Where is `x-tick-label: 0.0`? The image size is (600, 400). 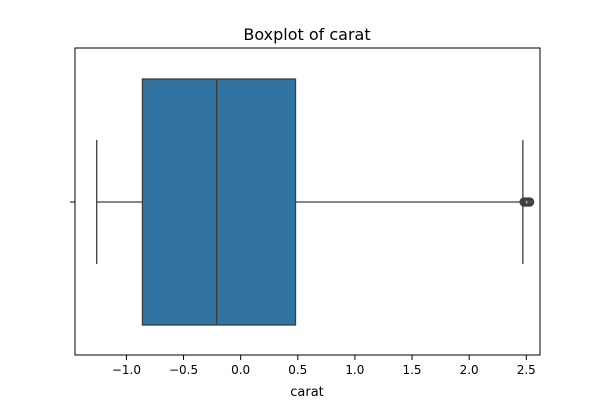
x-tick-label: 0.0 is located at coordinates (240, 370).